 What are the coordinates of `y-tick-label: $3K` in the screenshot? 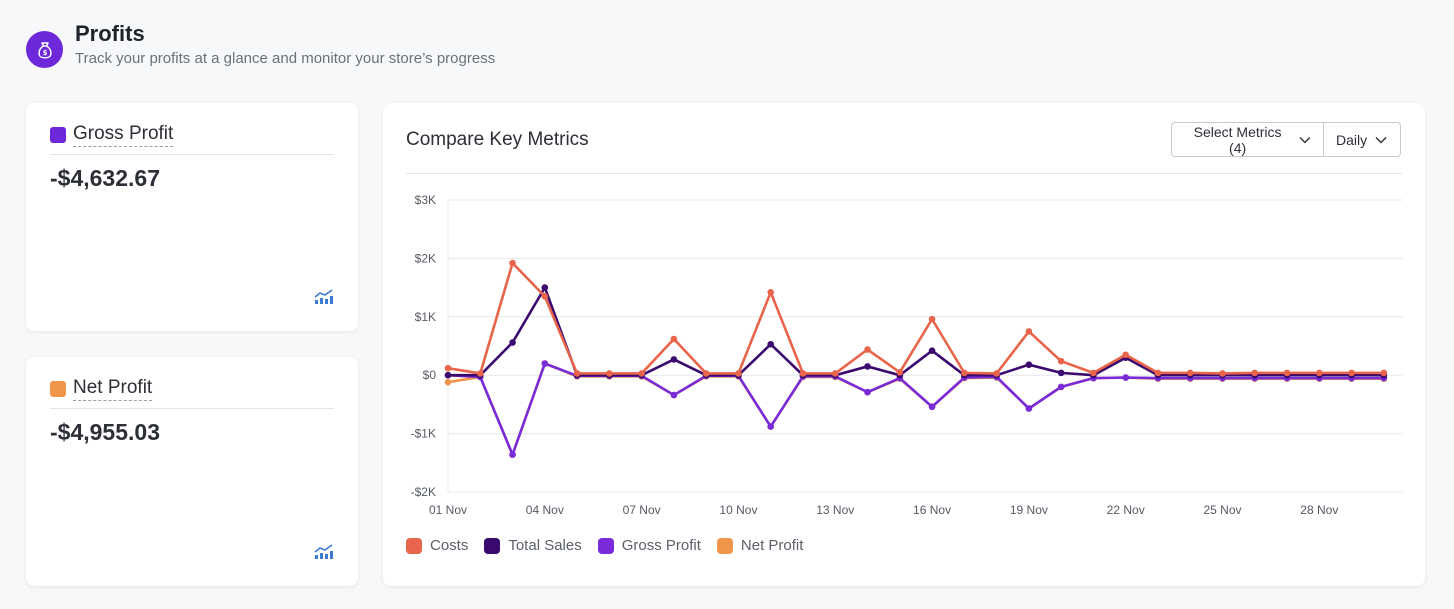 It's located at (425, 200).